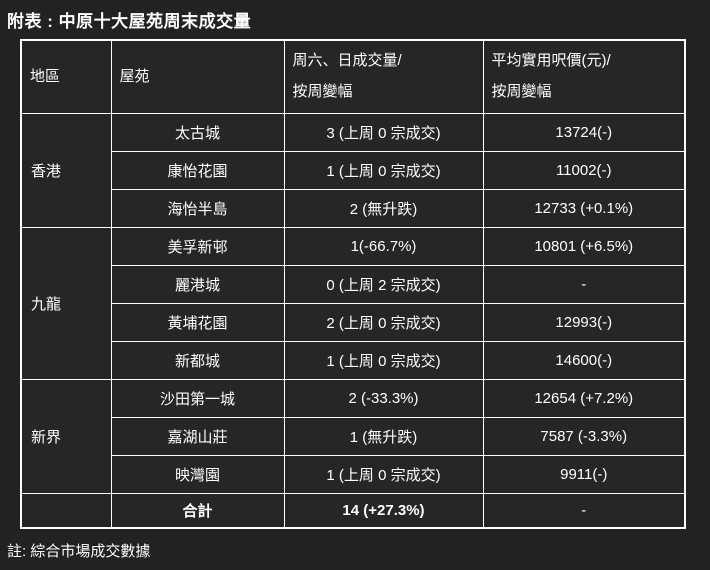  I want to click on price-cell: 12654 (+7.2%), so click(584, 398).